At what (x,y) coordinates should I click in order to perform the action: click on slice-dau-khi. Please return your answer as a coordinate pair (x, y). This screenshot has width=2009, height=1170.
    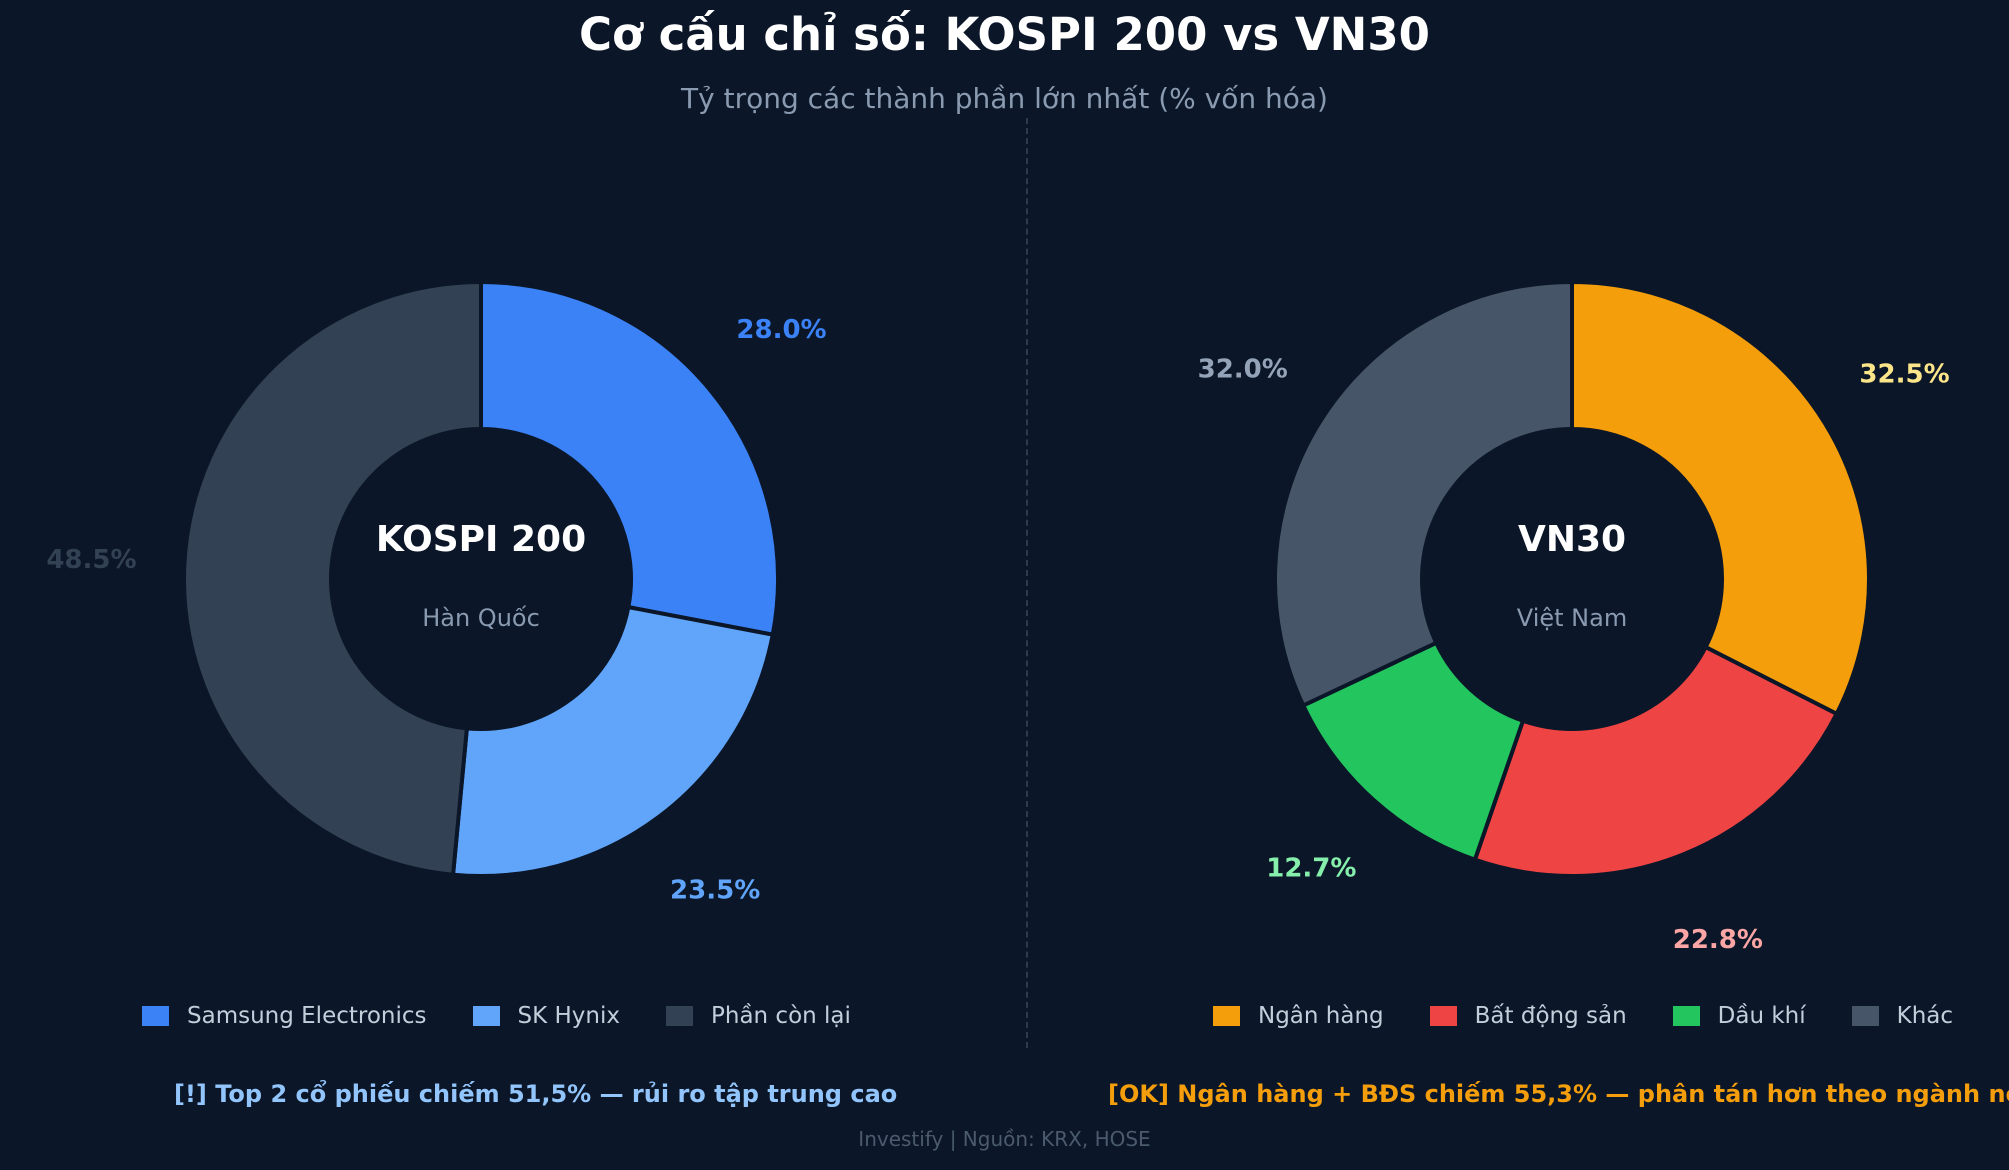
    Looking at the image, I should click on (1413, 751).